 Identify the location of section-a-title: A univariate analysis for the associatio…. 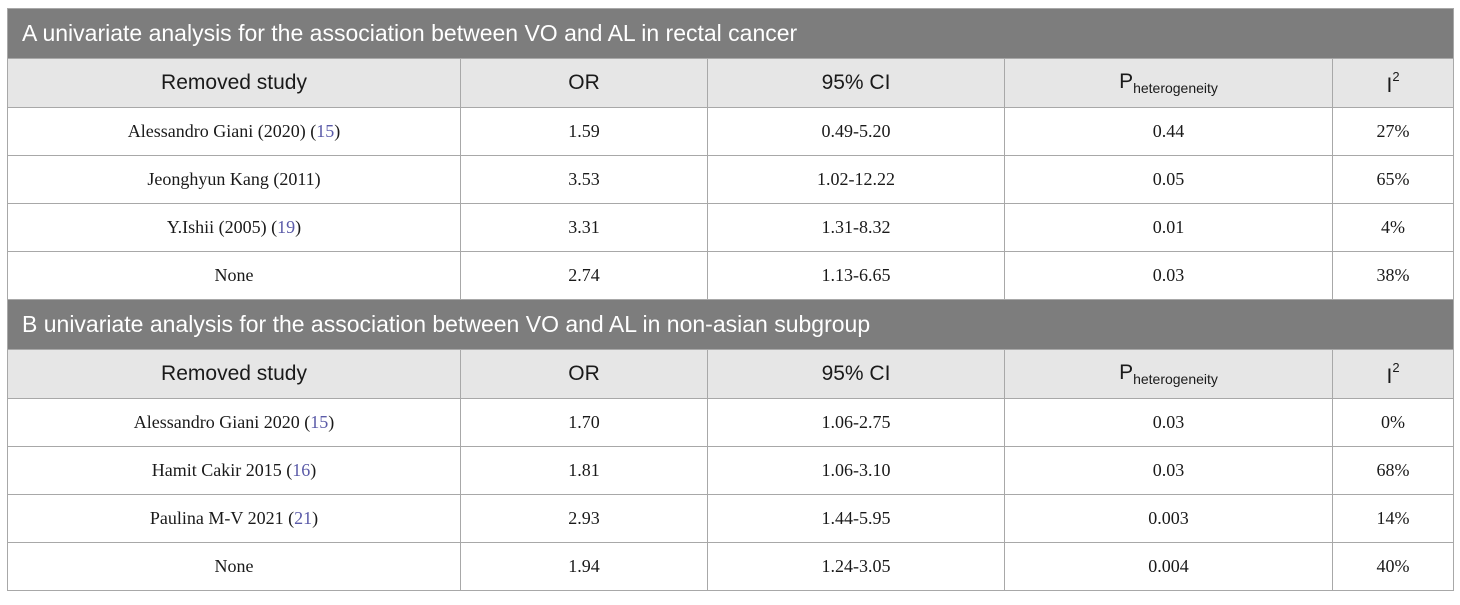
(730, 33).